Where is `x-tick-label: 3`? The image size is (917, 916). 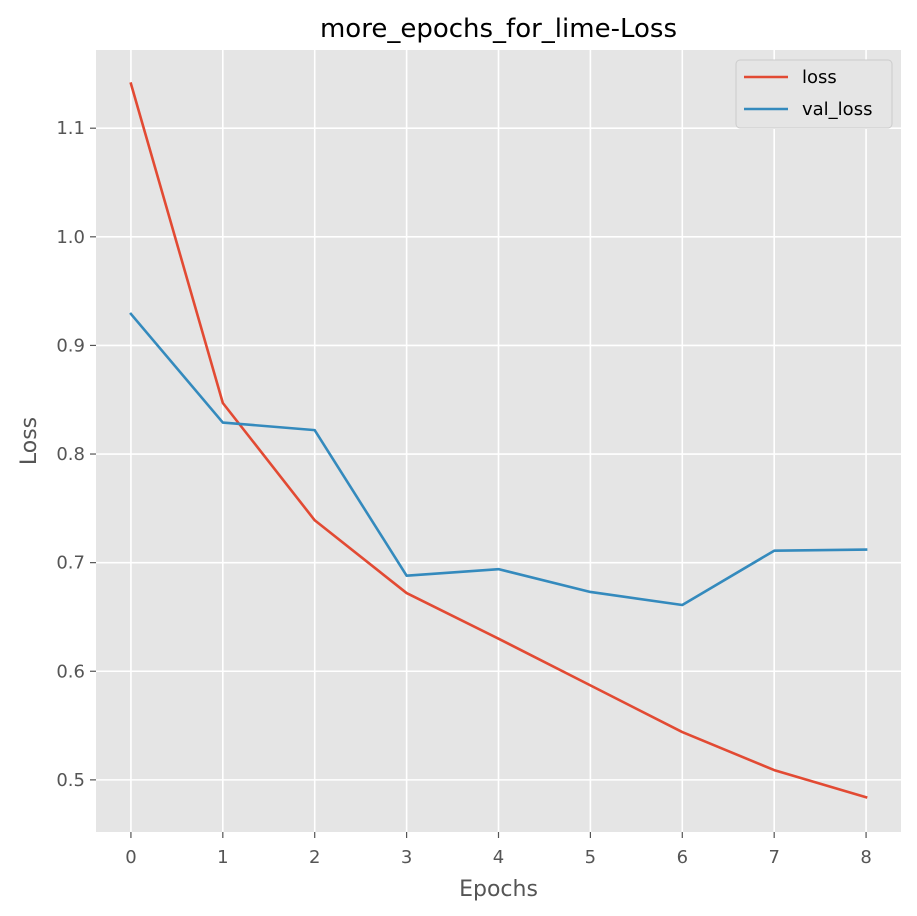 x-tick-label: 3 is located at coordinates (406, 857).